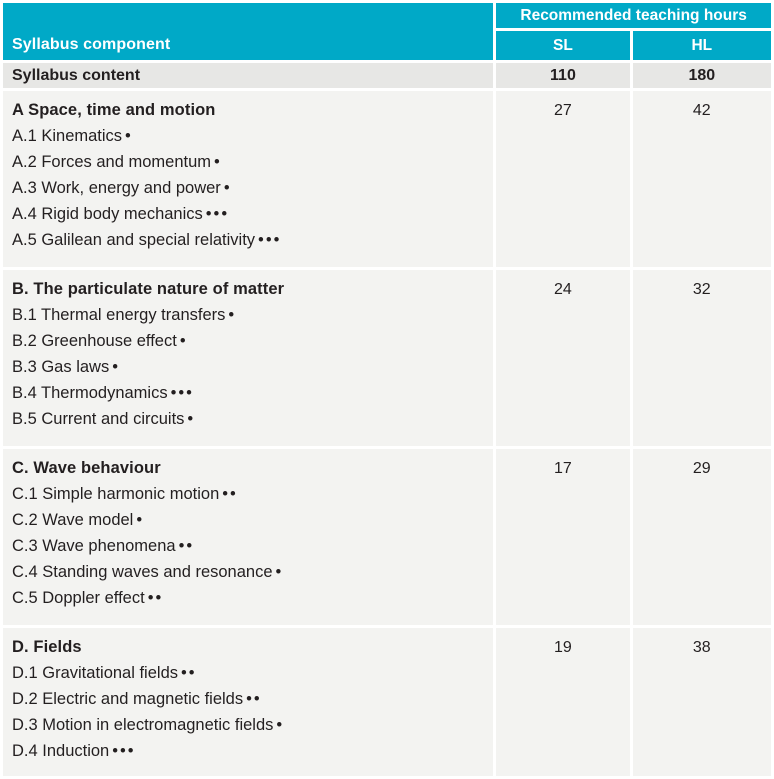  Describe the element at coordinates (563, 179) in the screenshot. I see `section-sl-hours: 27` at that location.